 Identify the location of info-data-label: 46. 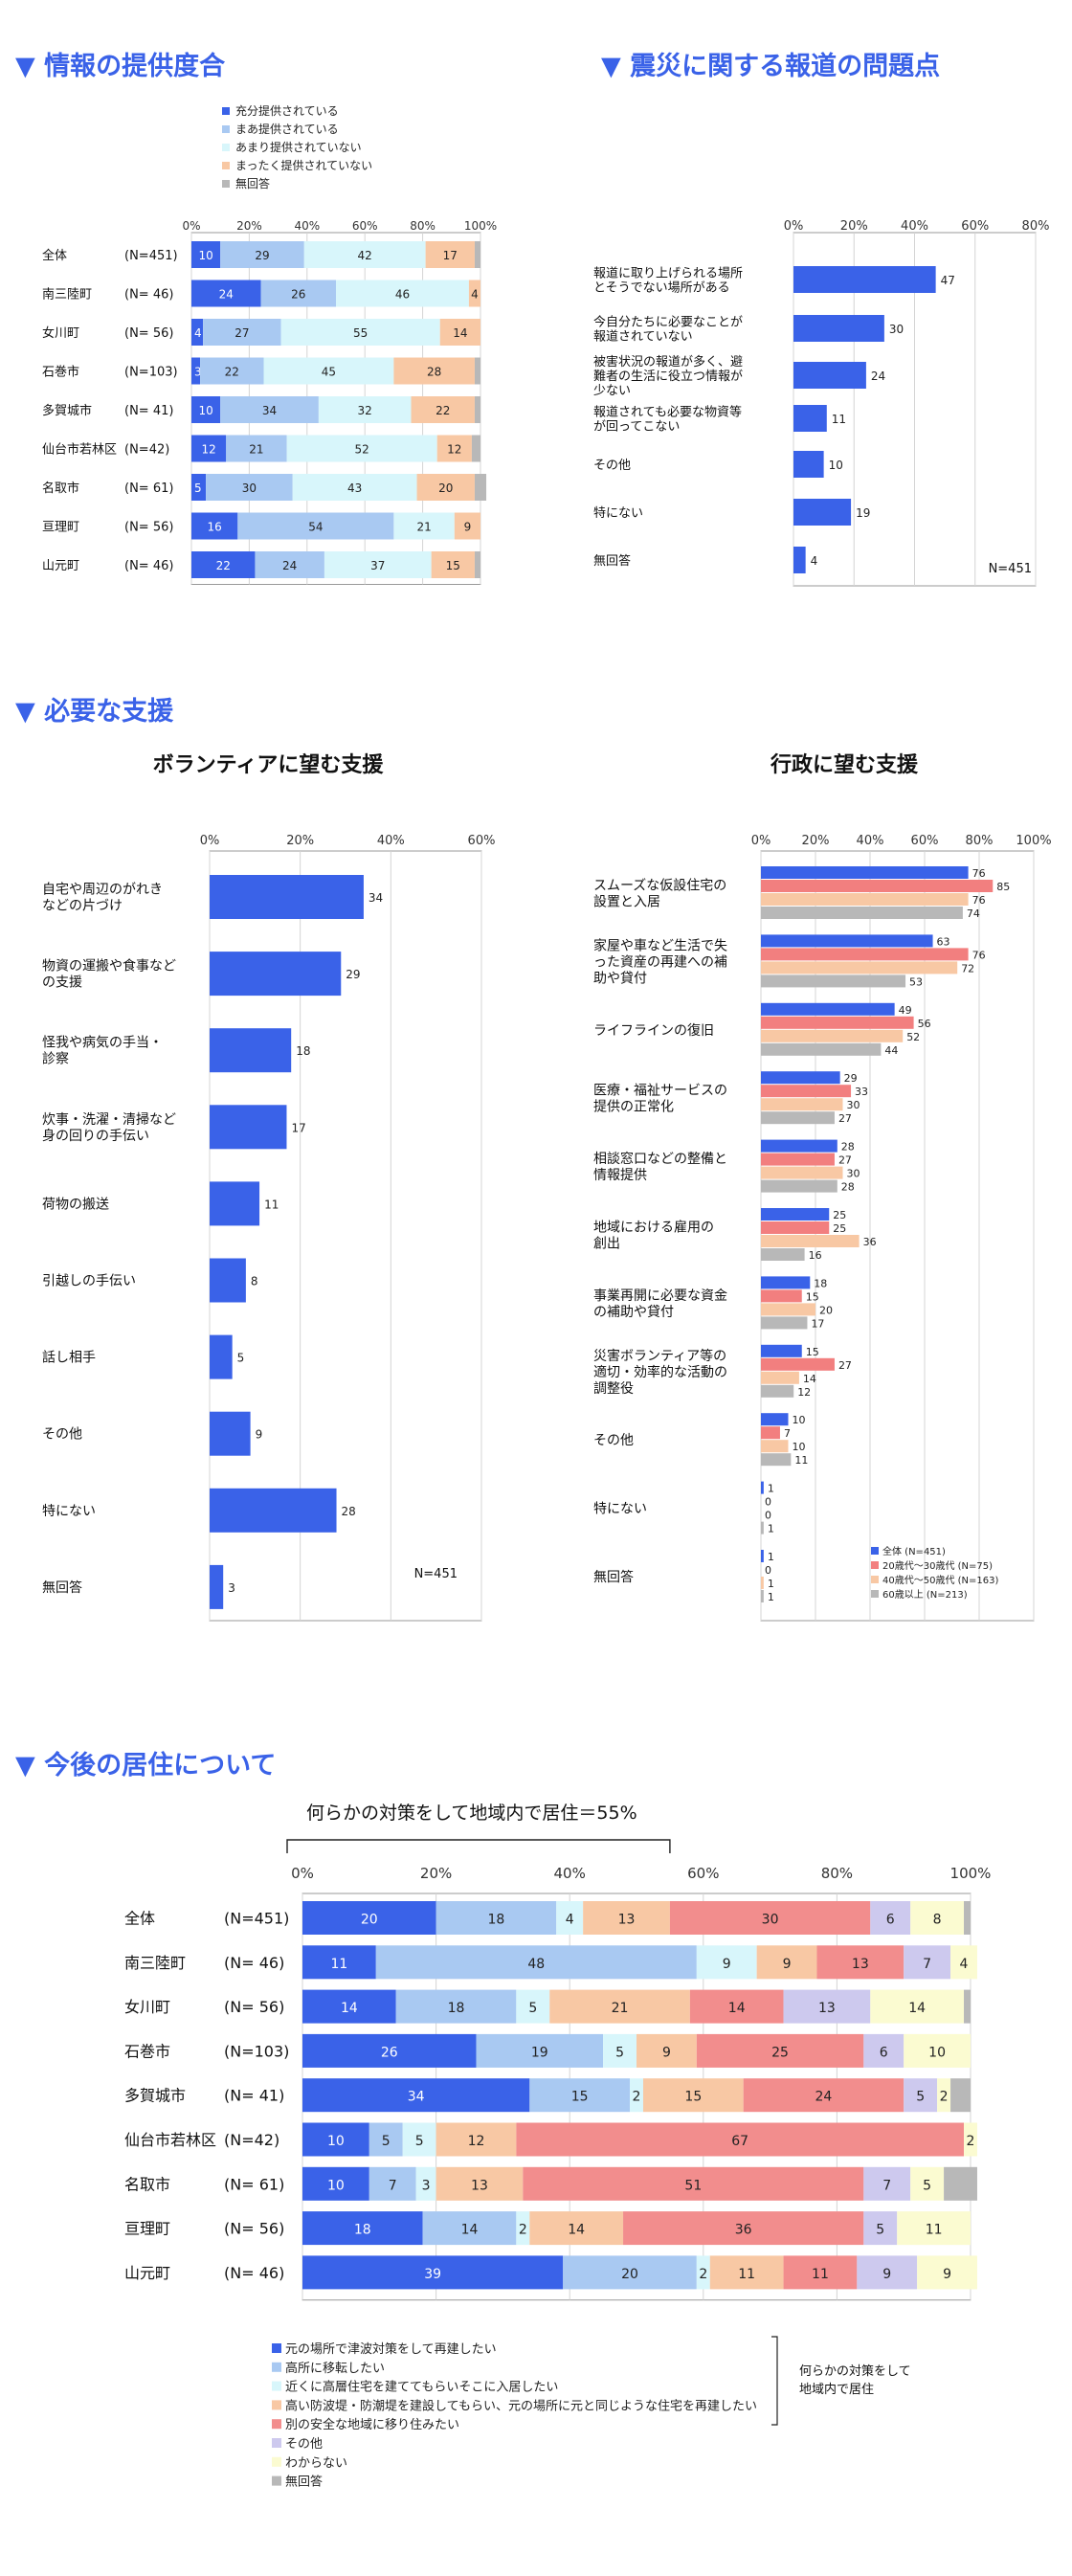
(402, 295).